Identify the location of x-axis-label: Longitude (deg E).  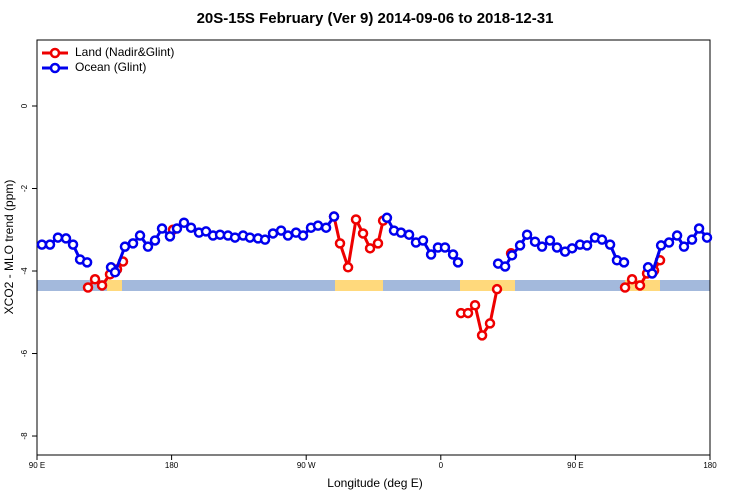
(374, 483).